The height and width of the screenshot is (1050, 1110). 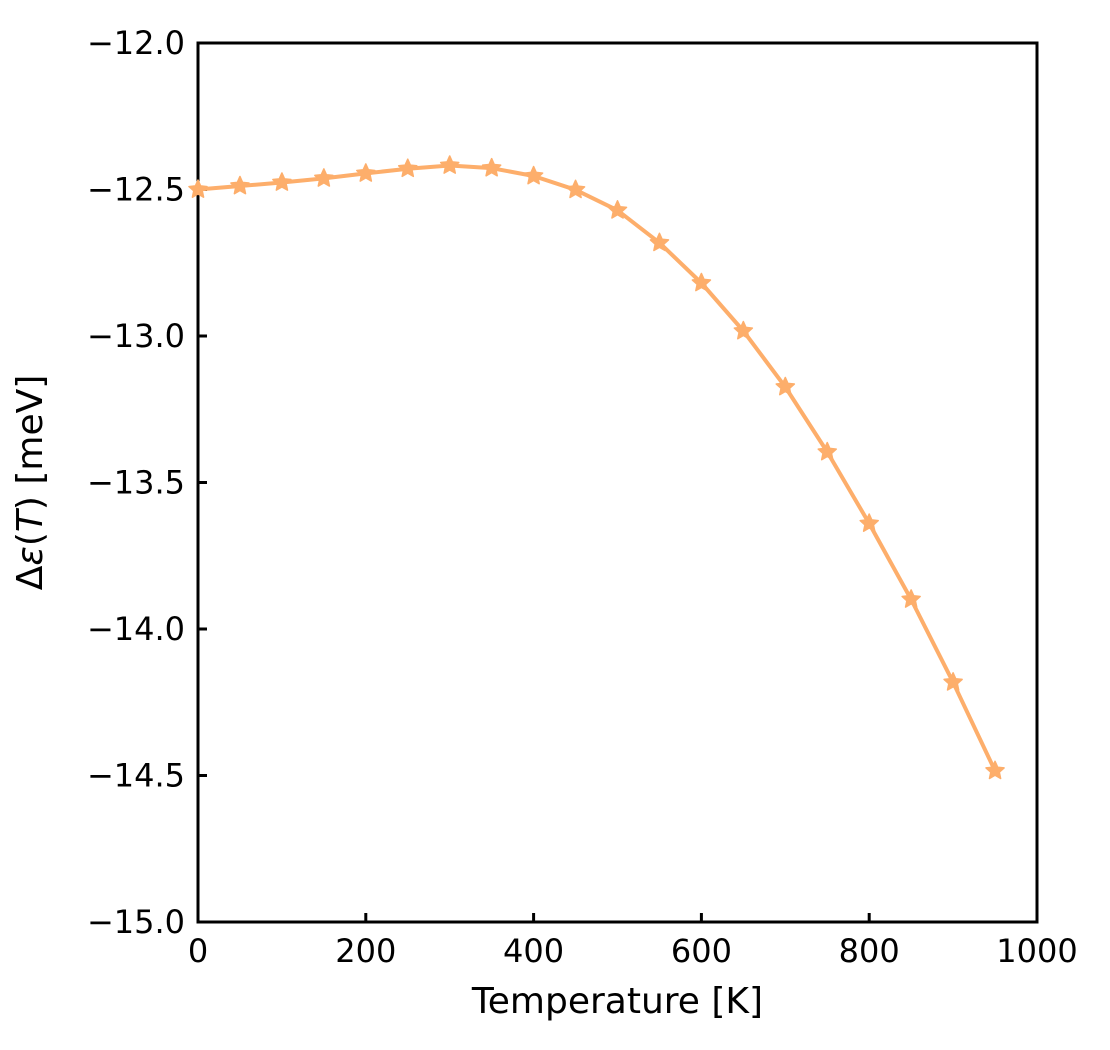 I want to click on y-tick-label: −13.0, so click(x=136, y=336).